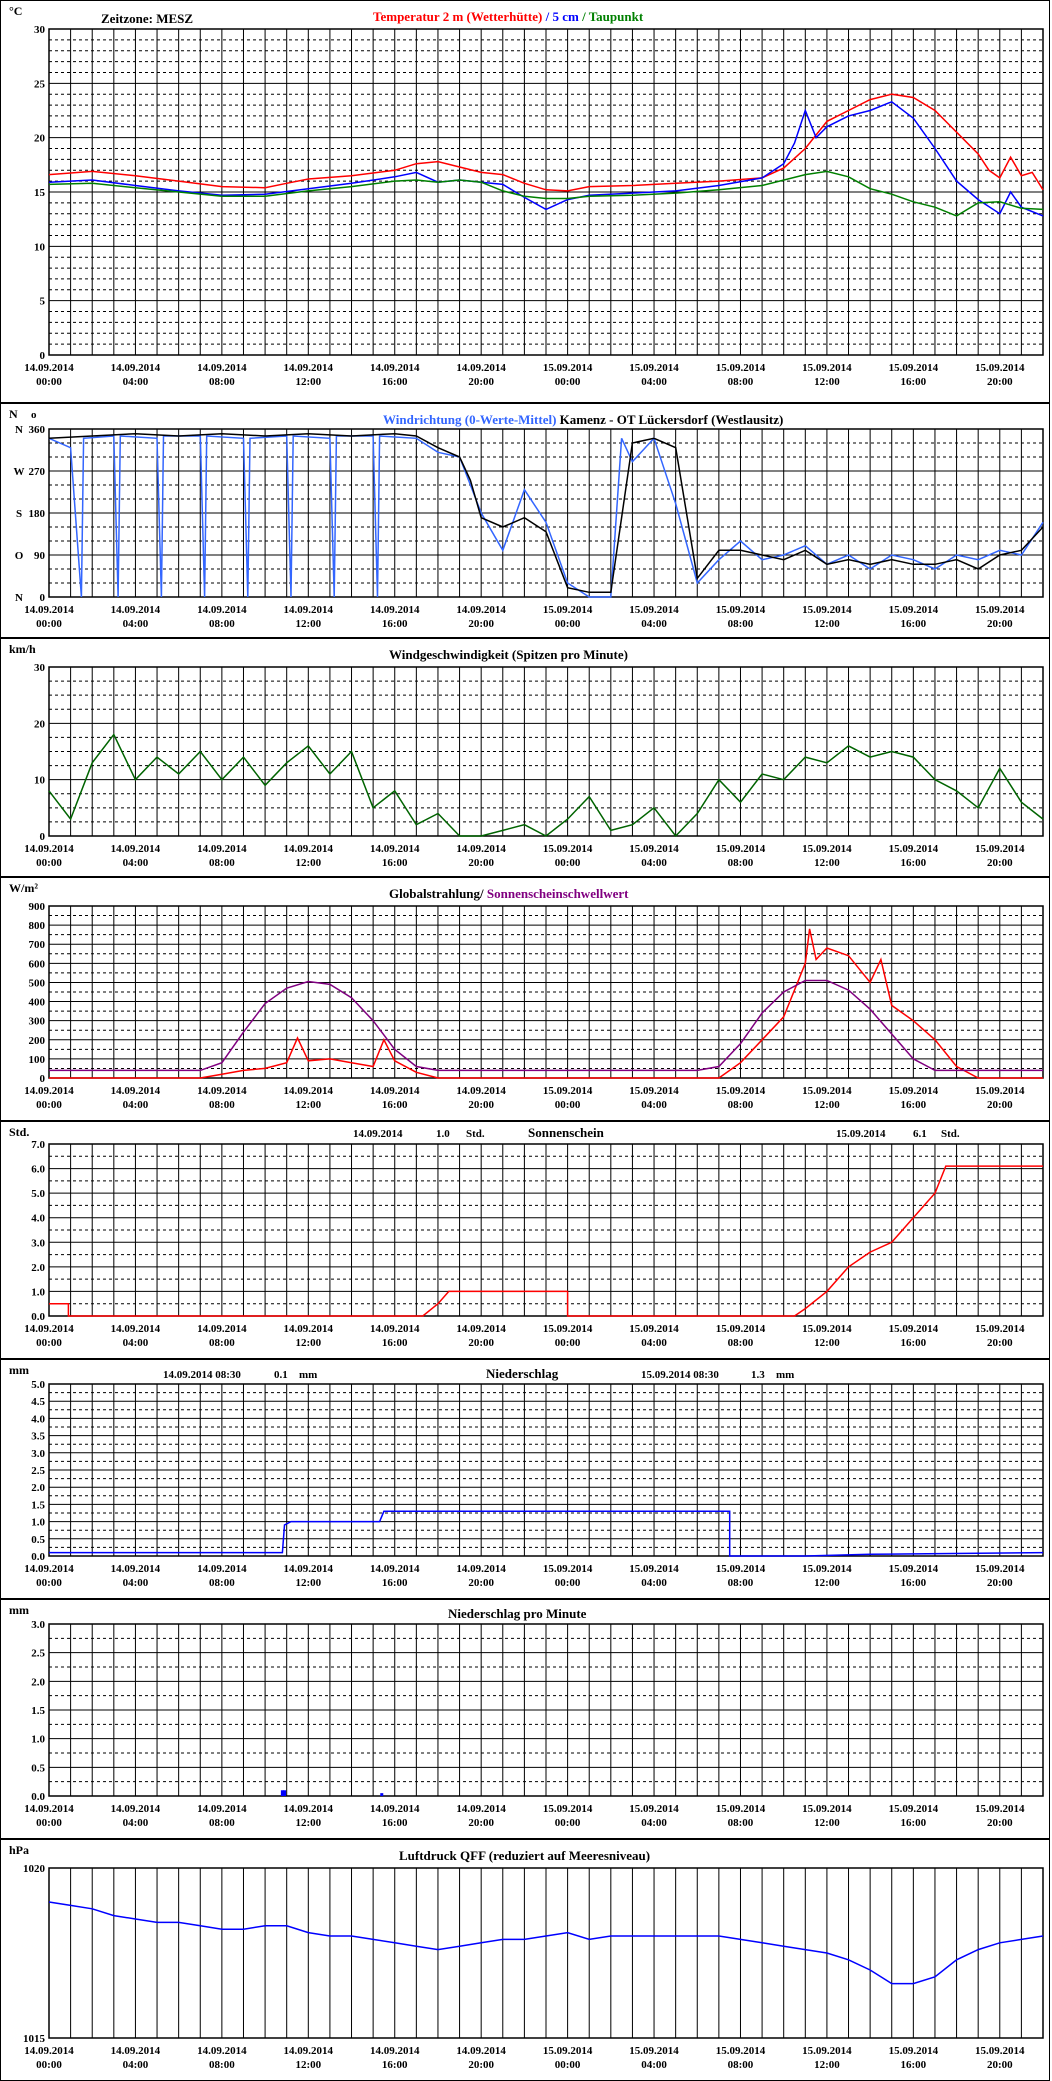  Describe the element at coordinates (522, 1373) in the screenshot. I see `chart-title-part: Niederschlag` at that location.